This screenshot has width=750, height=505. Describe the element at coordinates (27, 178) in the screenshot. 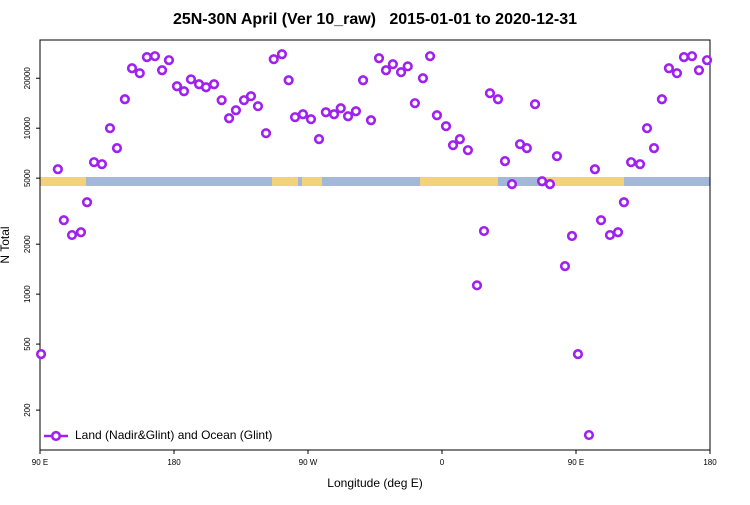

I see `y-tick-label: 5000` at that location.